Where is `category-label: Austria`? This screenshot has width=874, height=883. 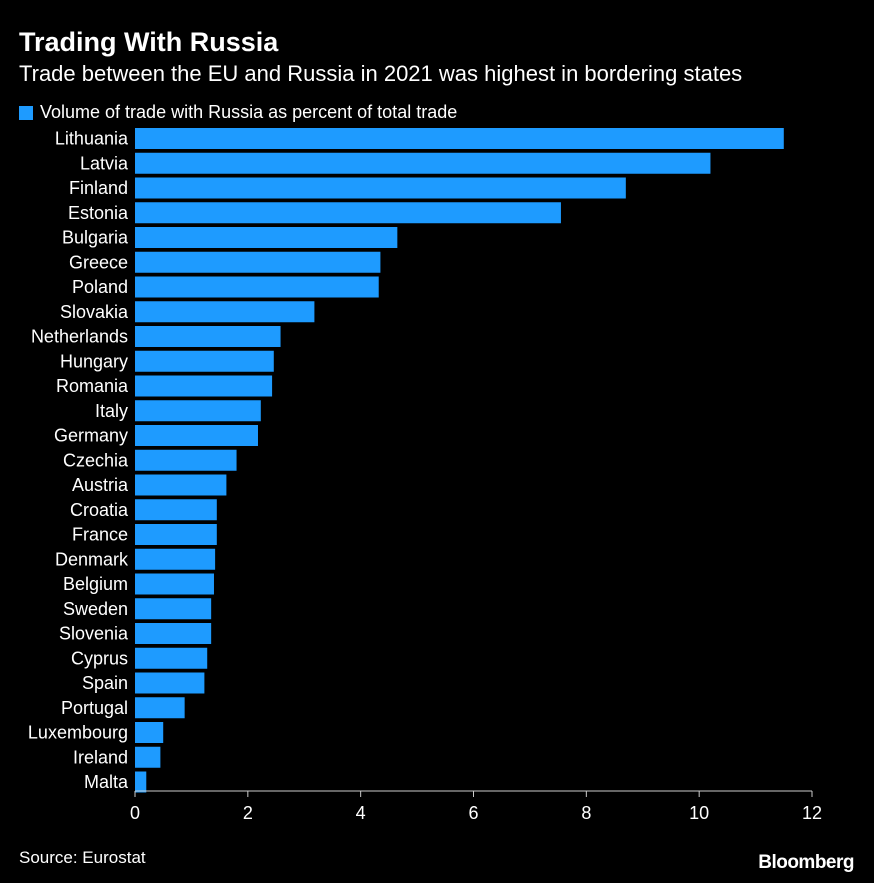
category-label: Austria is located at coordinates (100, 485).